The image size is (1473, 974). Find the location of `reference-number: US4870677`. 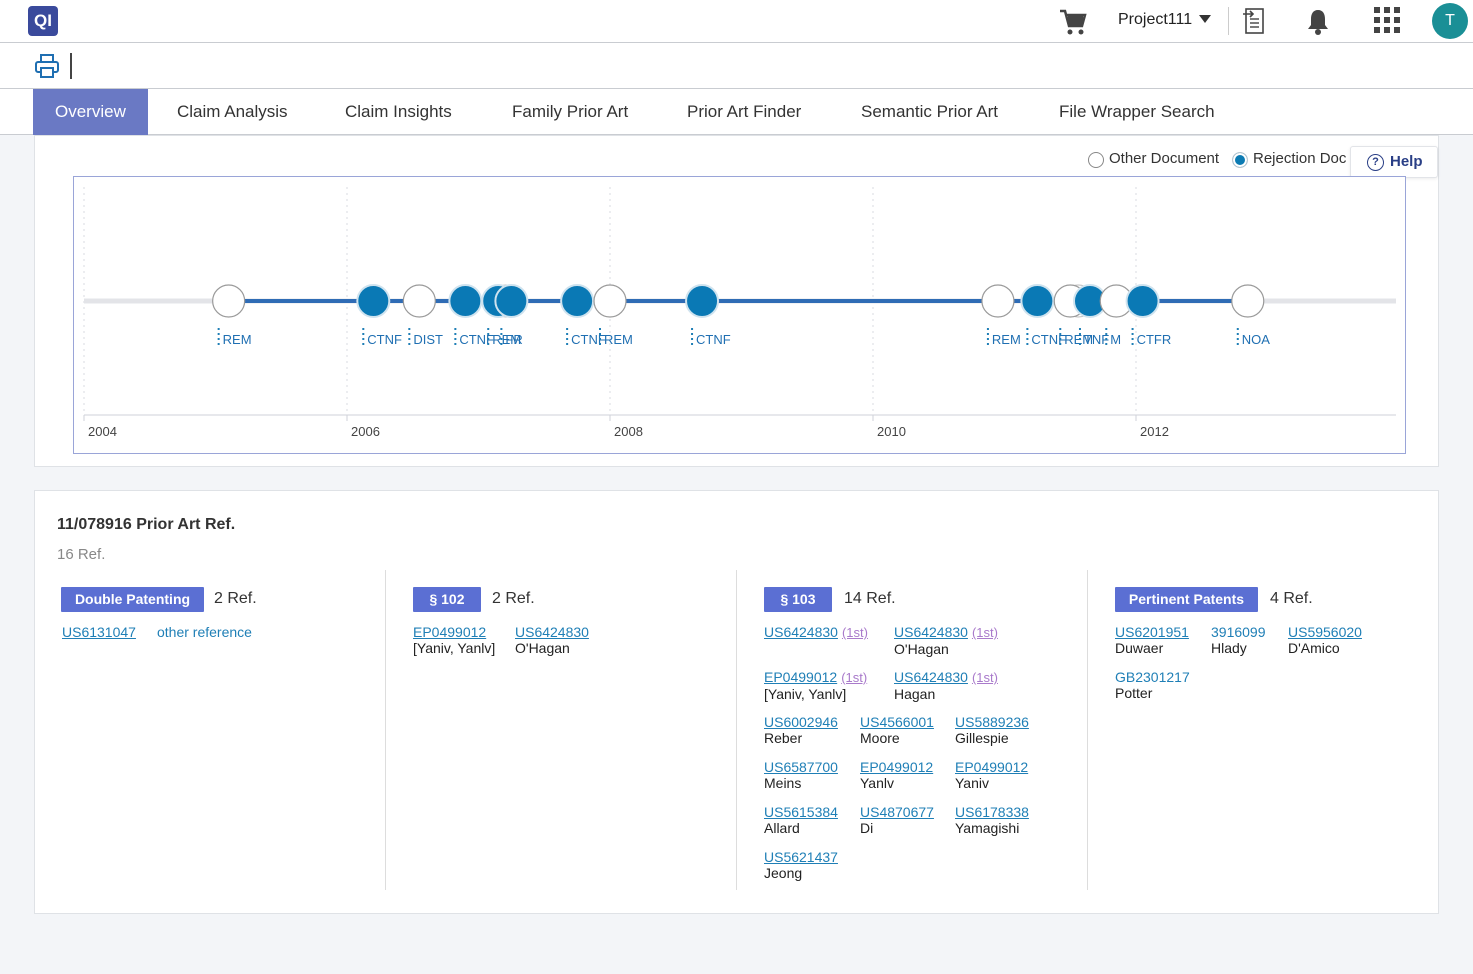

reference-number: US4870677 is located at coordinates (897, 812).